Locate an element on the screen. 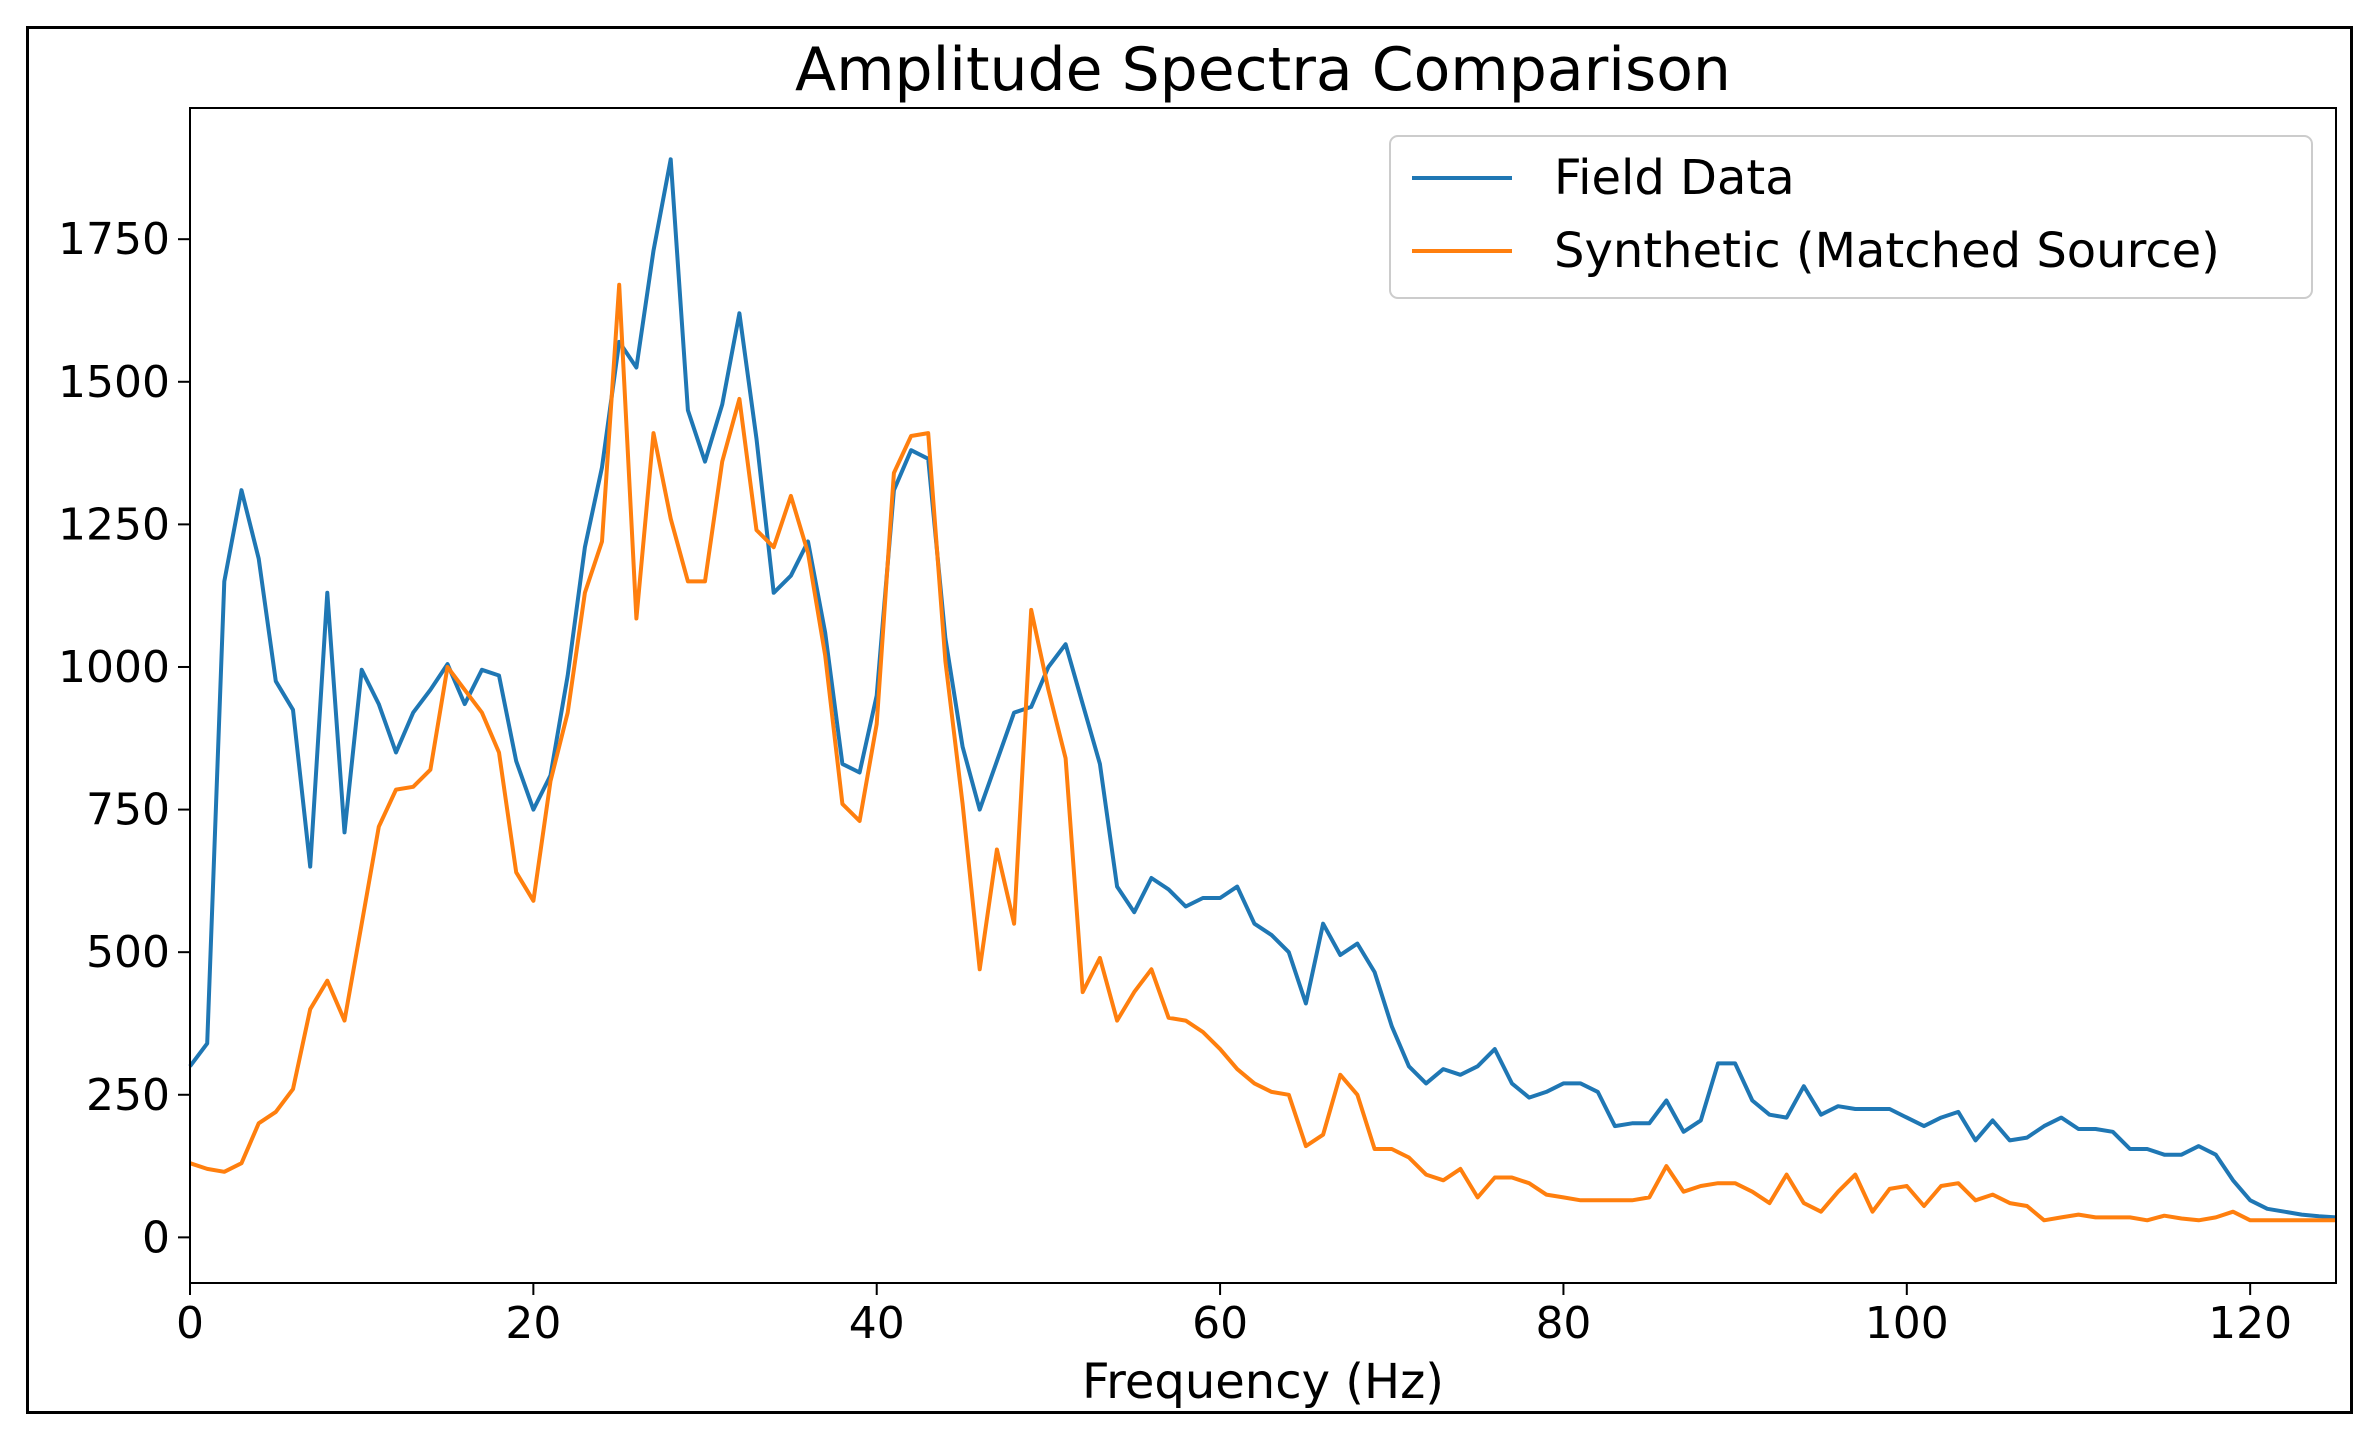  y-tick-label: 1750 is located at coordinates (114, 239).